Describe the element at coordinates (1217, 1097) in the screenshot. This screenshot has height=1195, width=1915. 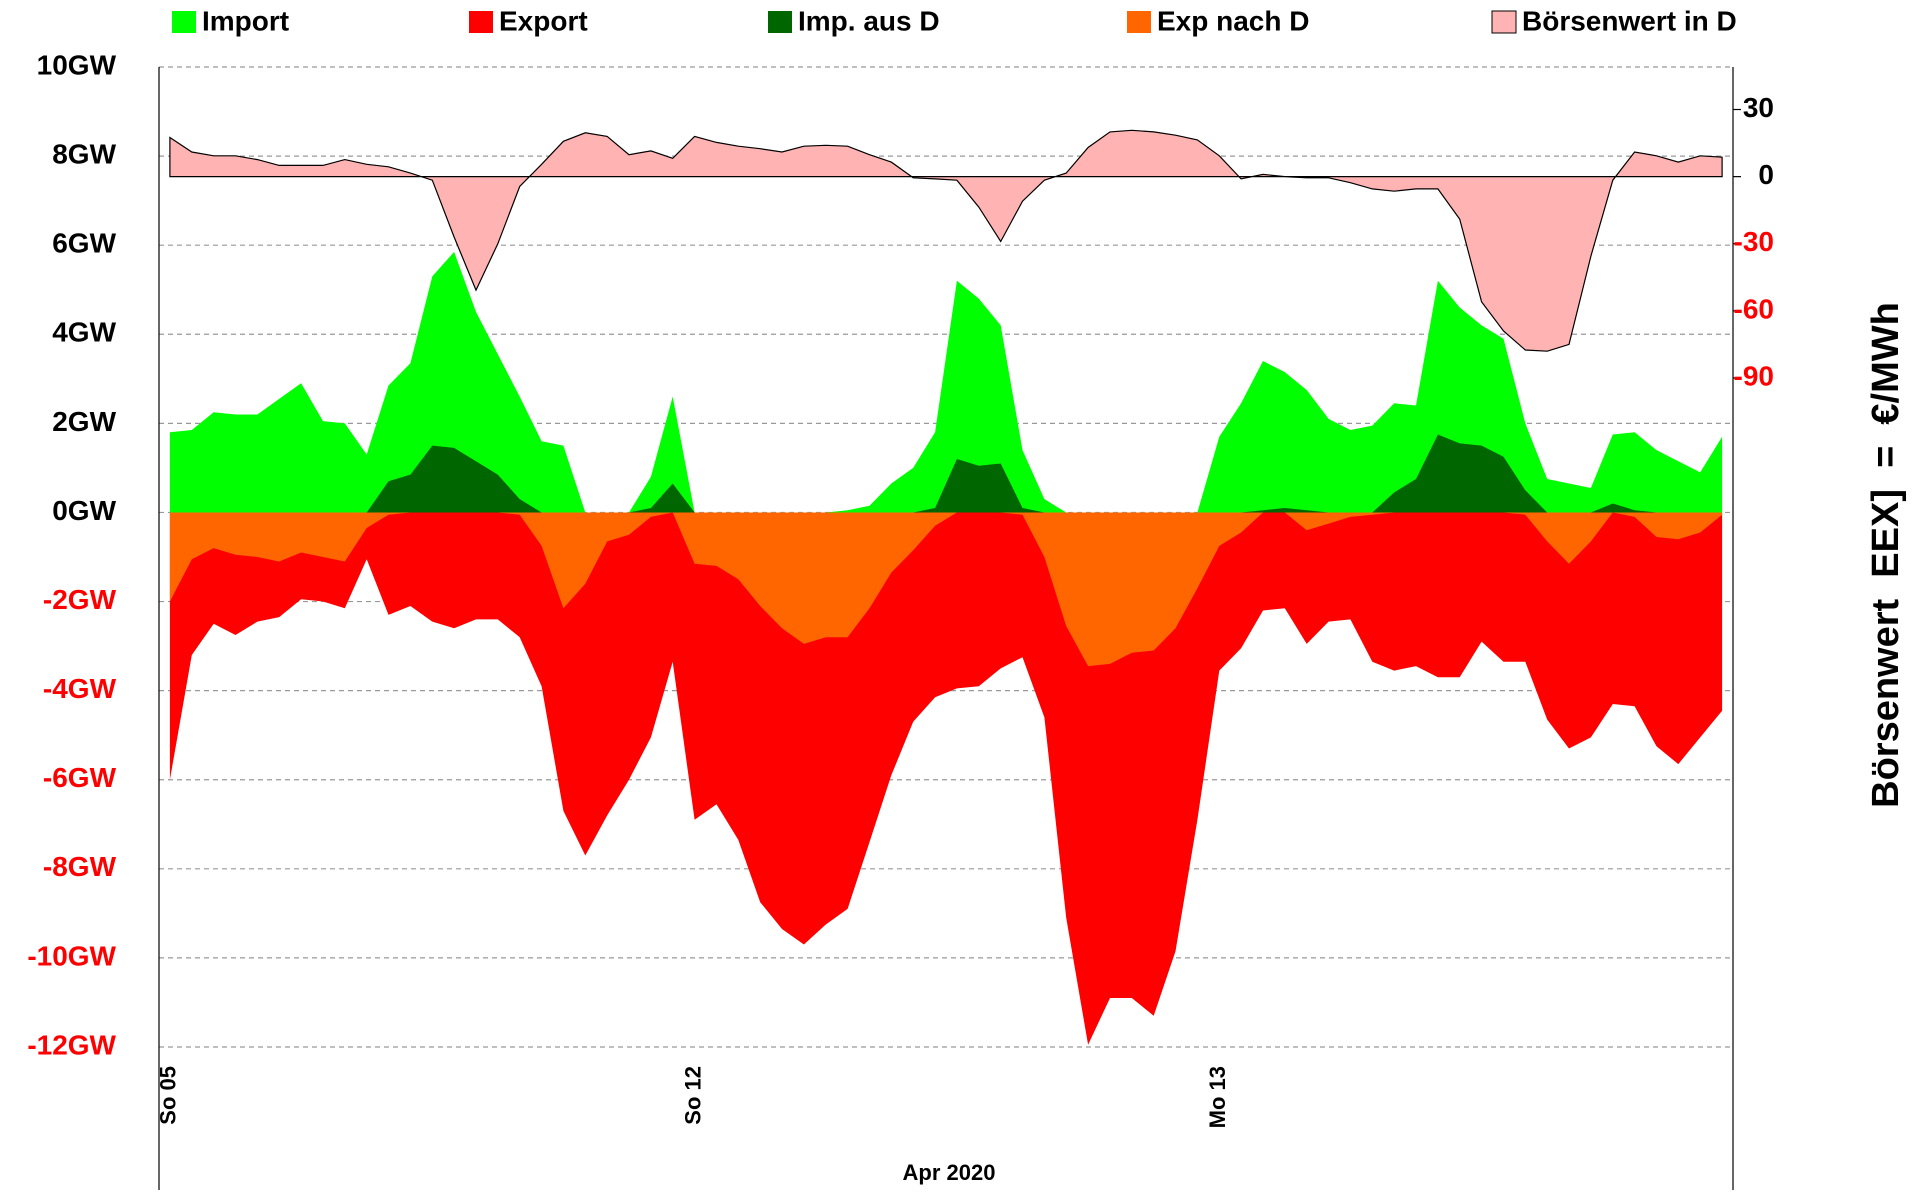
I see `x-tick-label: Mo 13` at that location.